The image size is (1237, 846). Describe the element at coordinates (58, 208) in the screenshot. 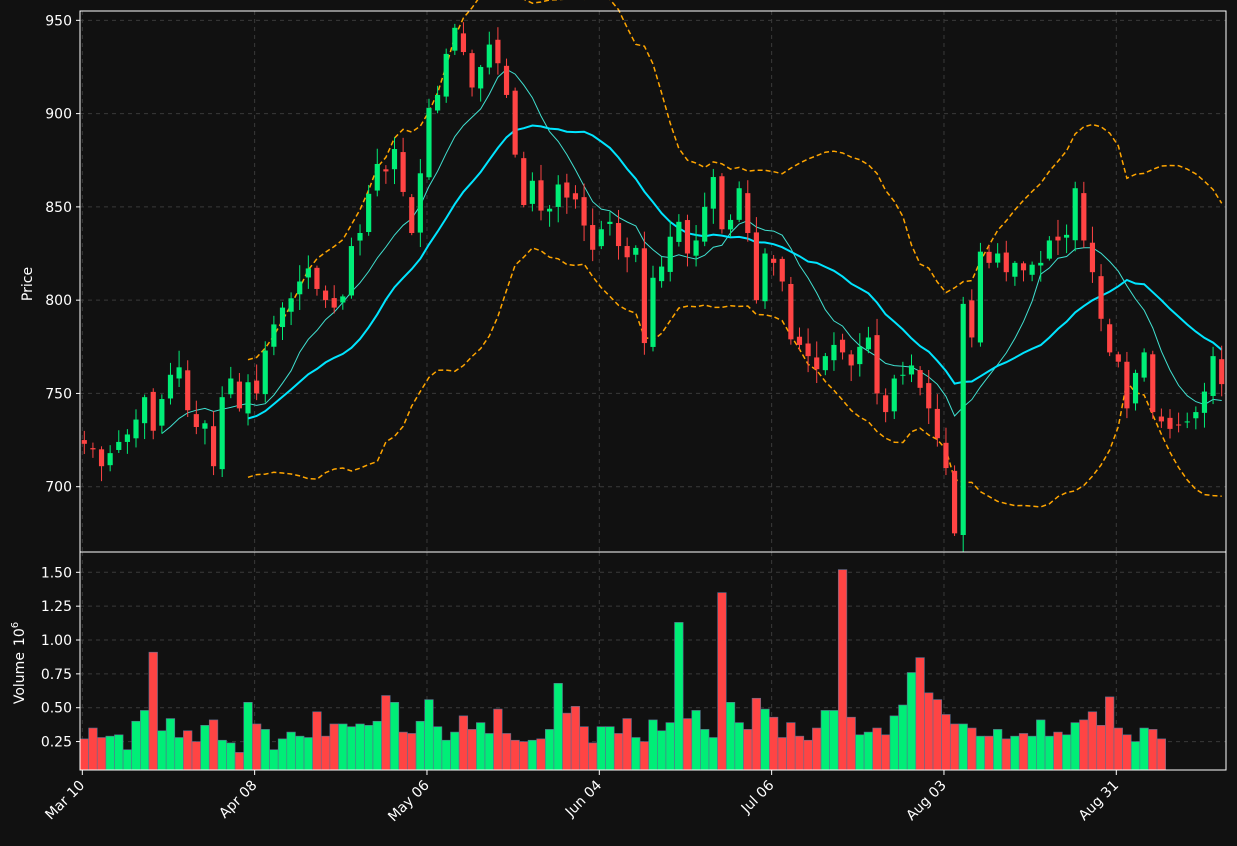

I see `price-tick-label: 850` at that location.